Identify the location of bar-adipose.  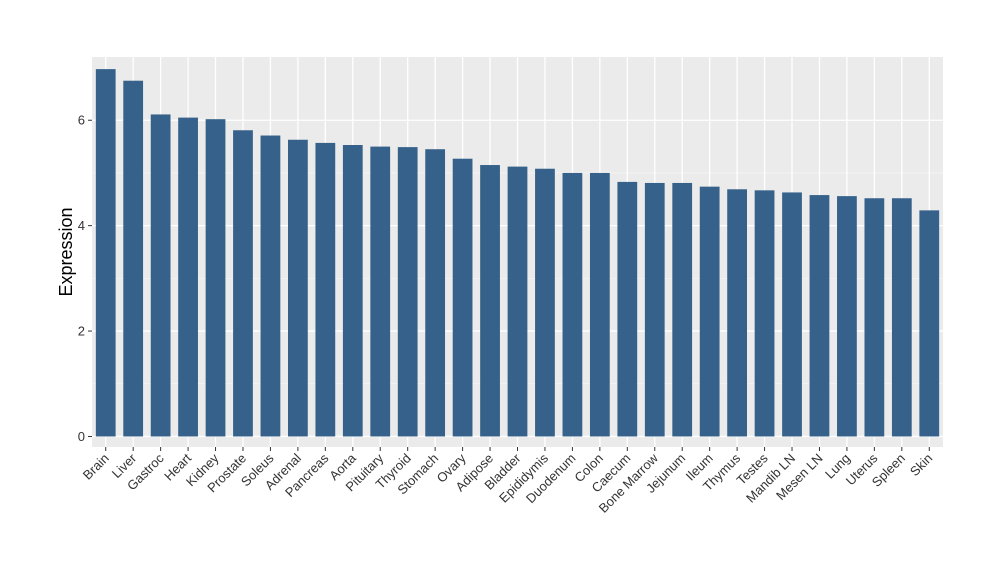
(490, 301).